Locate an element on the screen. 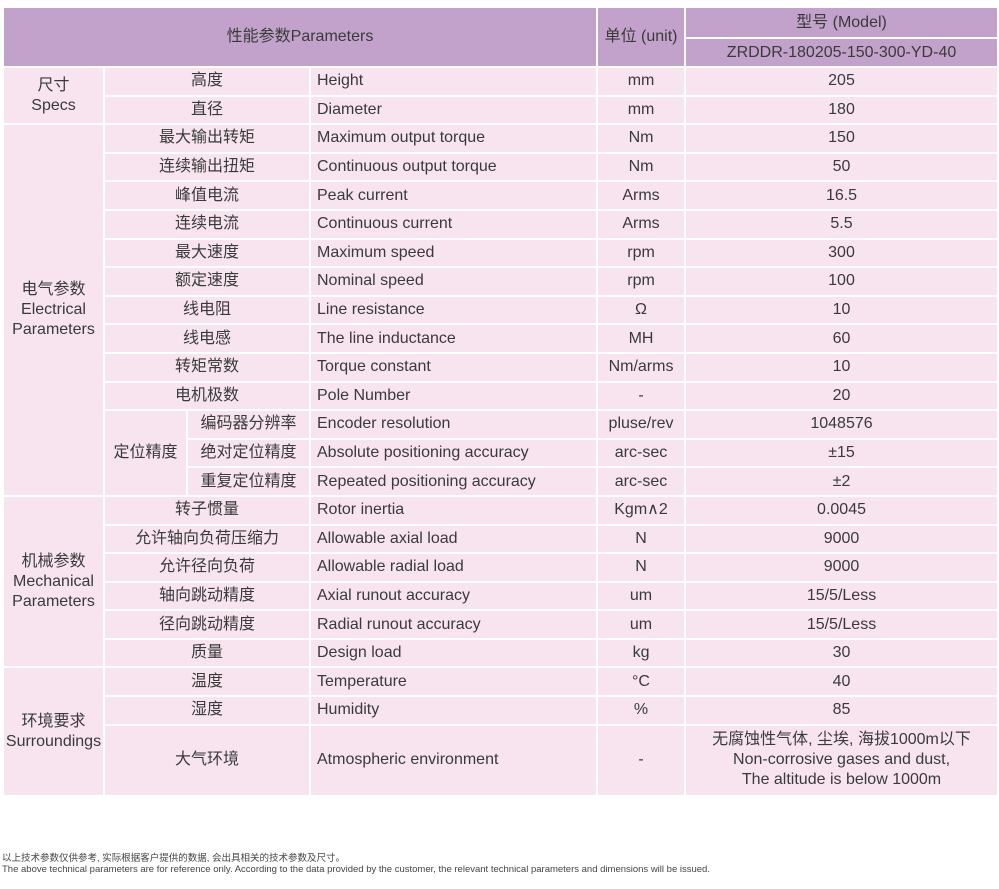 The image size is (999, 889). group-label-cn: 环境要求 is located at coordinates (53, 721).